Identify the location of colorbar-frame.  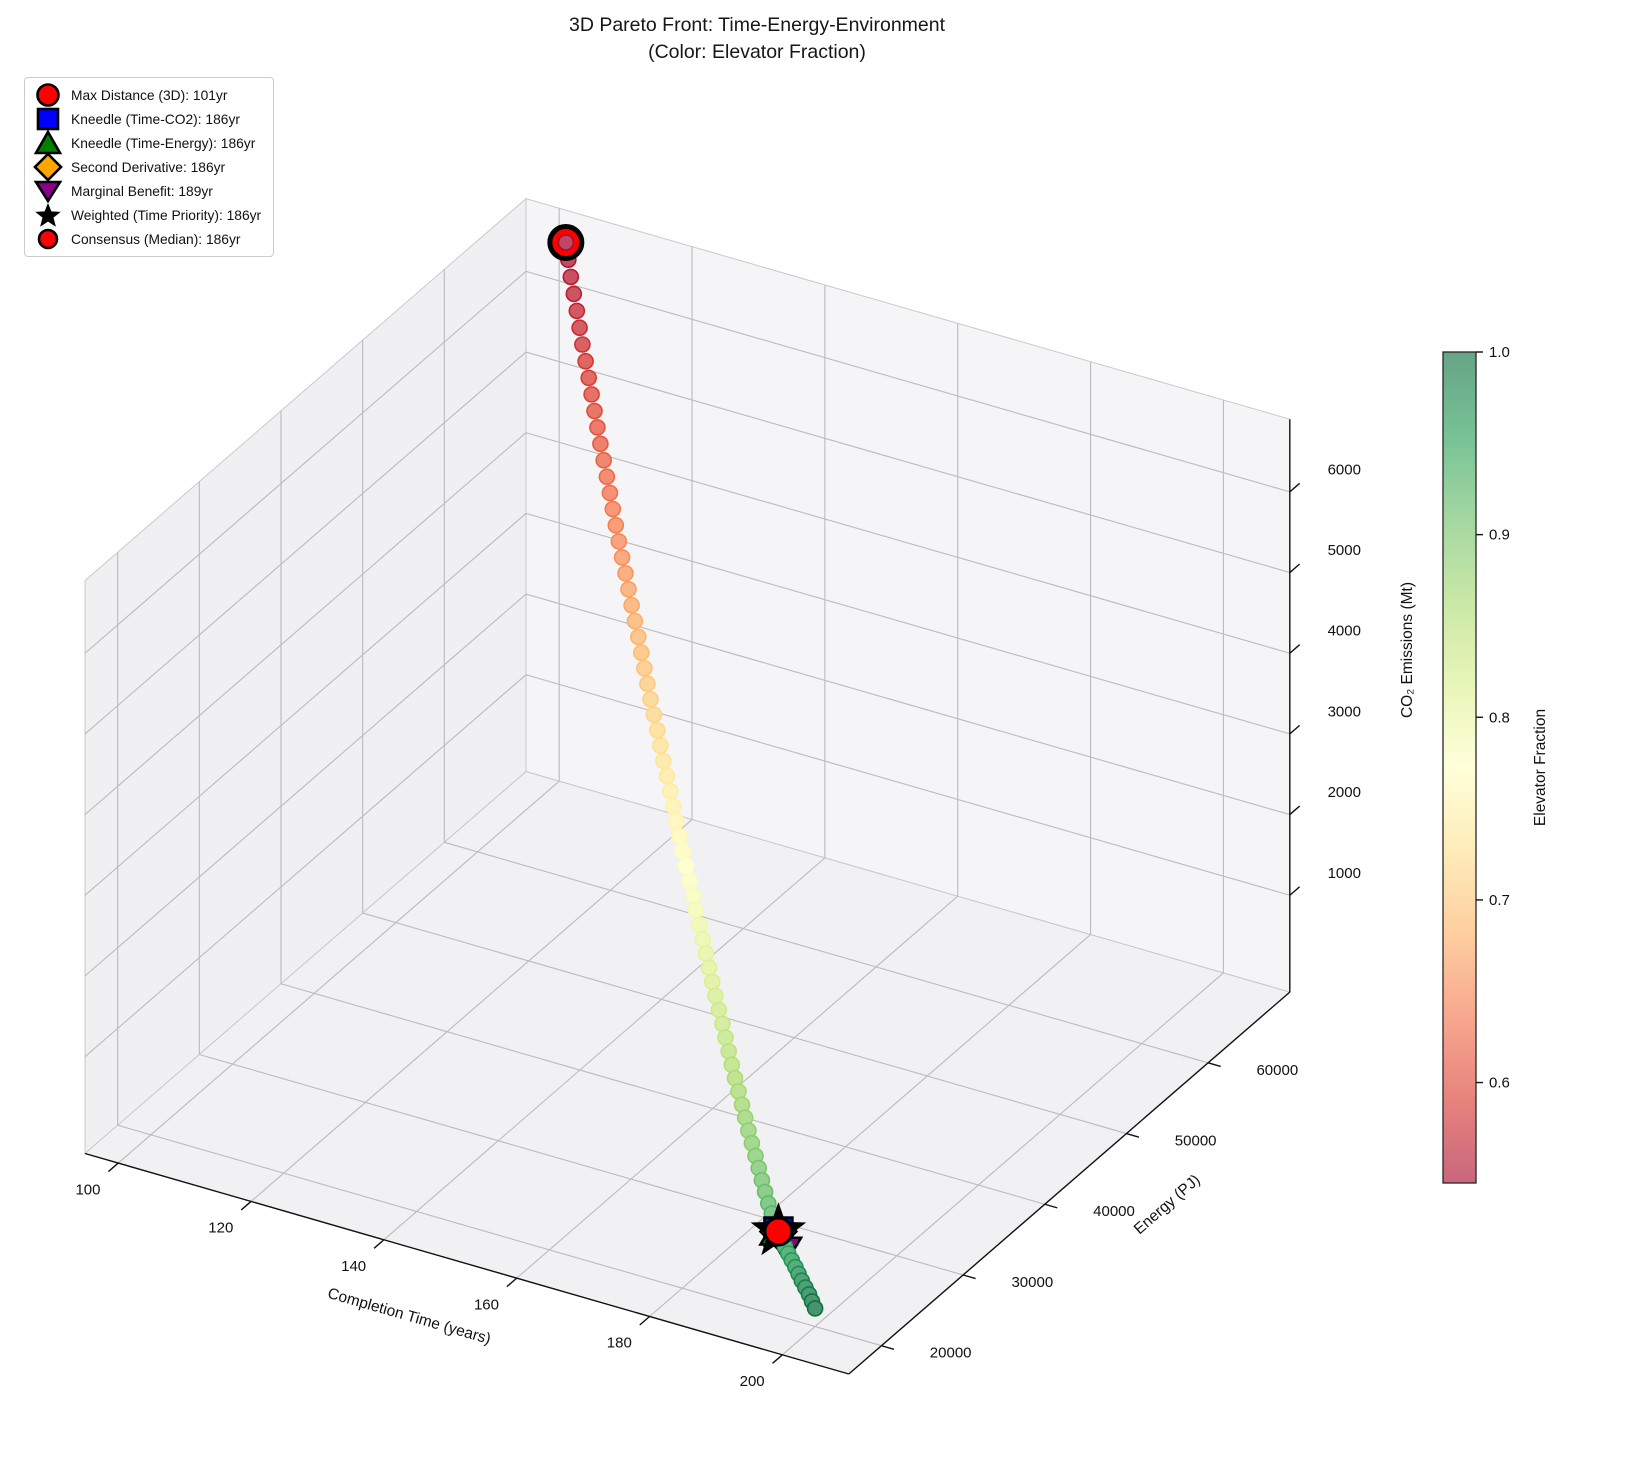
(1459, 767).